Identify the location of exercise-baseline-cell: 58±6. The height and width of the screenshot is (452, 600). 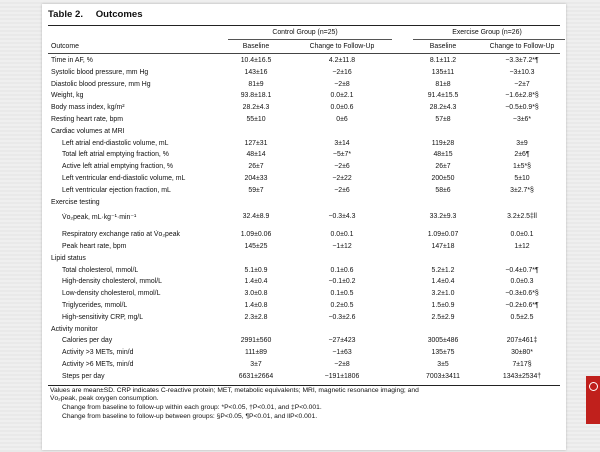
(443, 190).